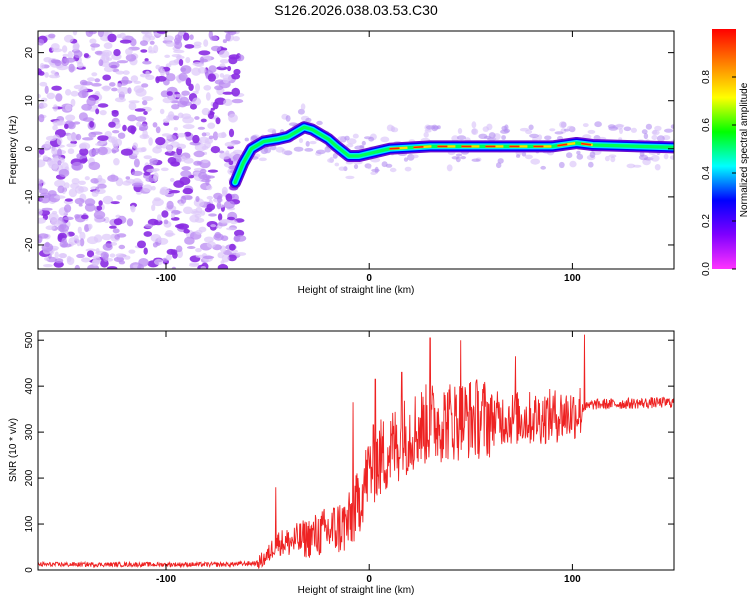  I want to click on spectrogram-ridge-peak, so click(491, 146).